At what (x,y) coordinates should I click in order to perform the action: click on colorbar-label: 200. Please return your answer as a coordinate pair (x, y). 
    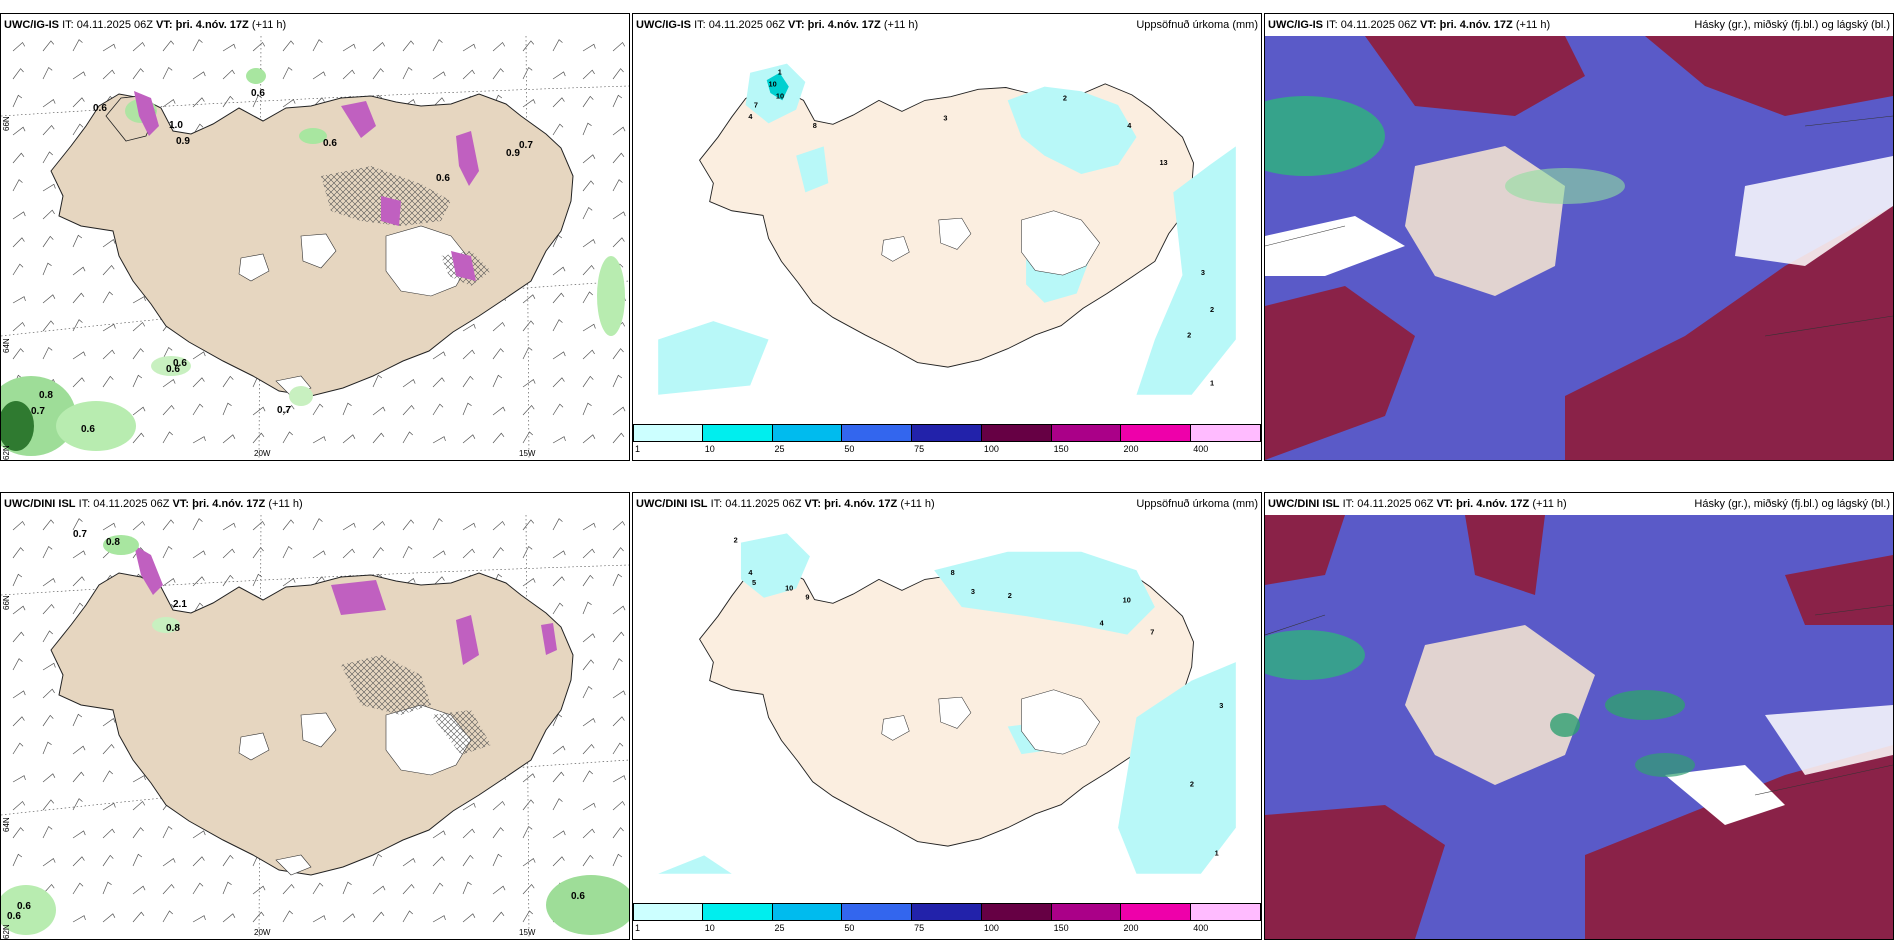
    Looking at the image, I should click on (1131, 449).